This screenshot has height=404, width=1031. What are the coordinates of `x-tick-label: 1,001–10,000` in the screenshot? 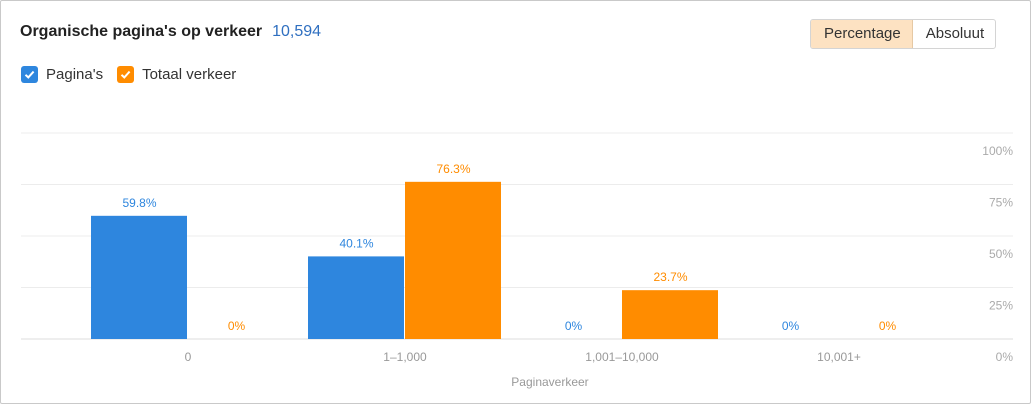 It's located at (622, 357).